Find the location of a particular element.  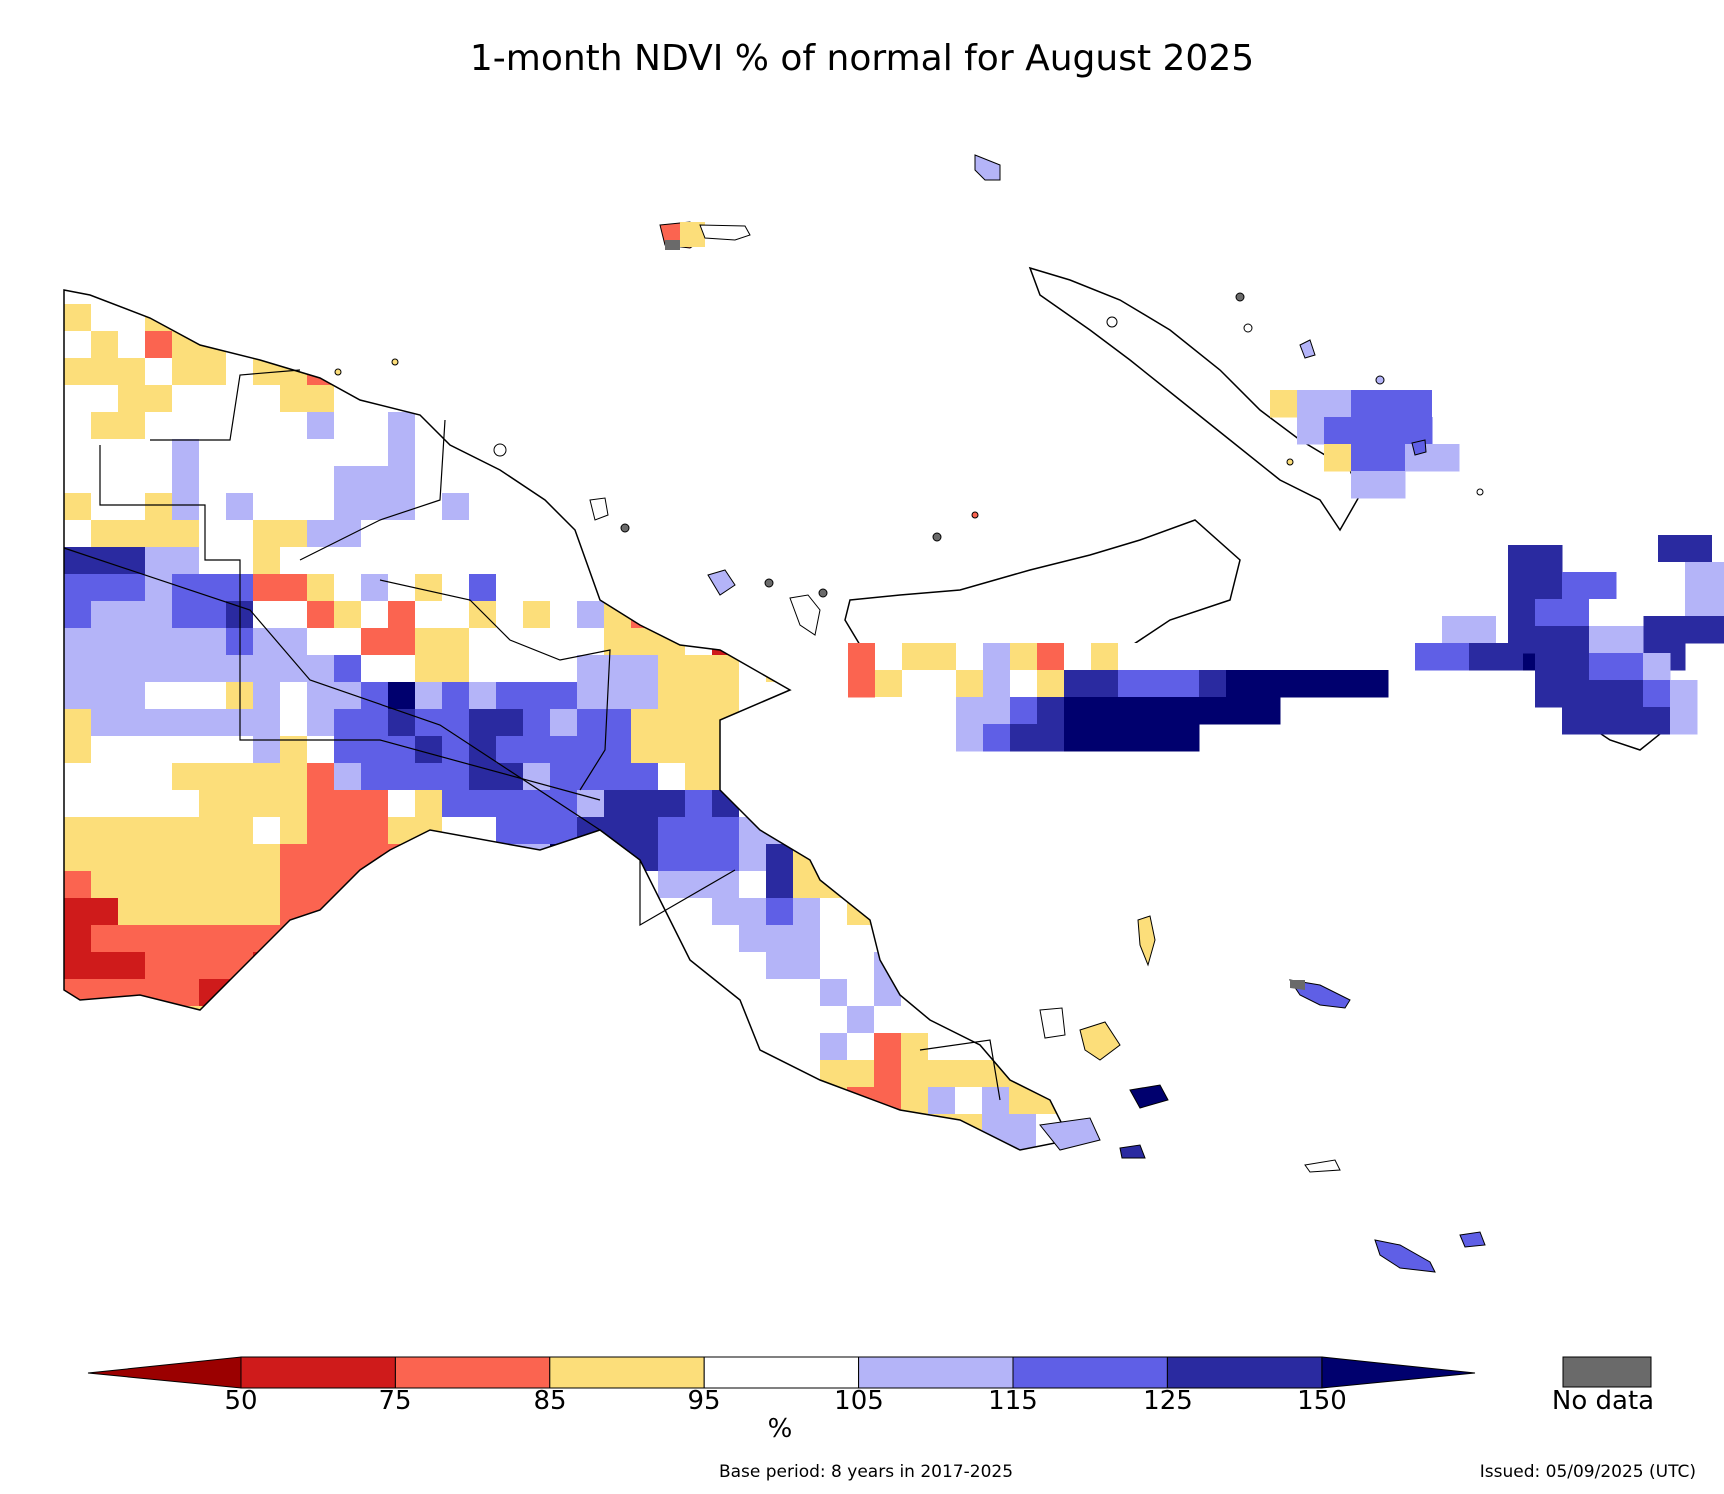

tick-85: 85 is located at coordinates (550, 1401).